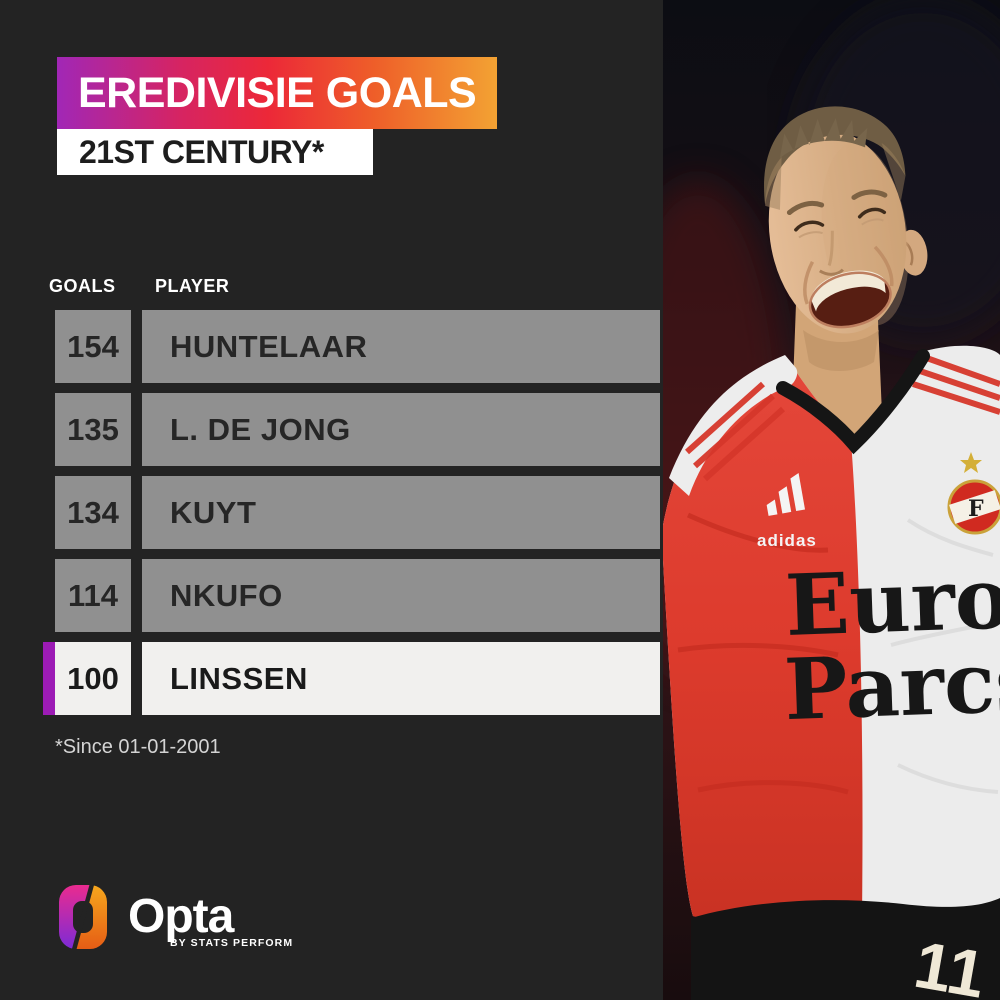 The image size is (1000, 1000). I want to click on player-cell: HUNTELAAR, so click(401, 346).